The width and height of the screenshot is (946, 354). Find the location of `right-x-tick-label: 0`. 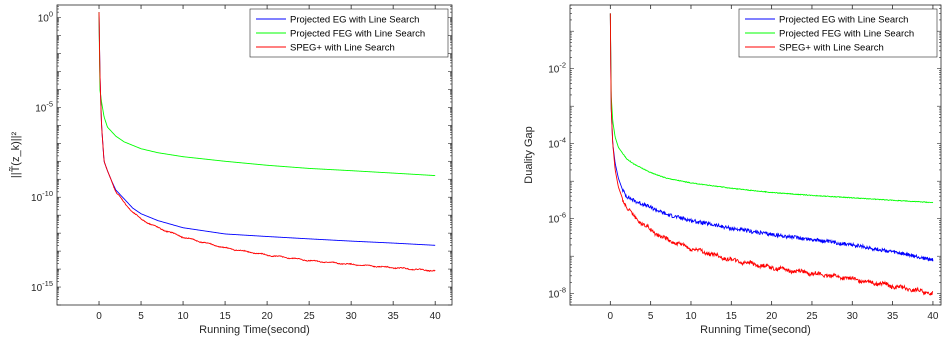

right-x-tick-label: 0 is located at coordinates (611, 316).